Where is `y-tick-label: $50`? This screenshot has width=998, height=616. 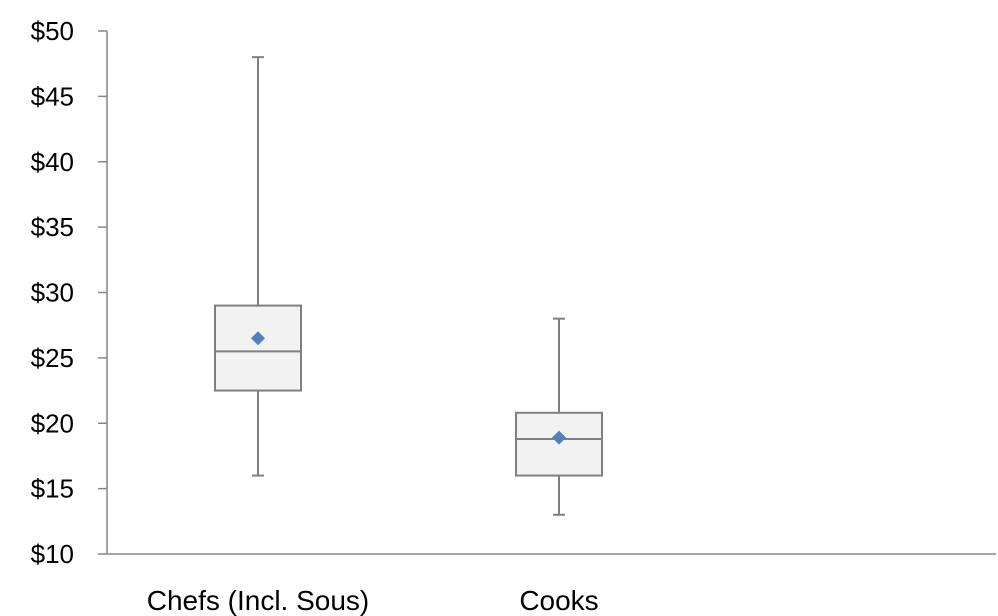 y-tick-label: $50 is located at coordinates (52, 31).